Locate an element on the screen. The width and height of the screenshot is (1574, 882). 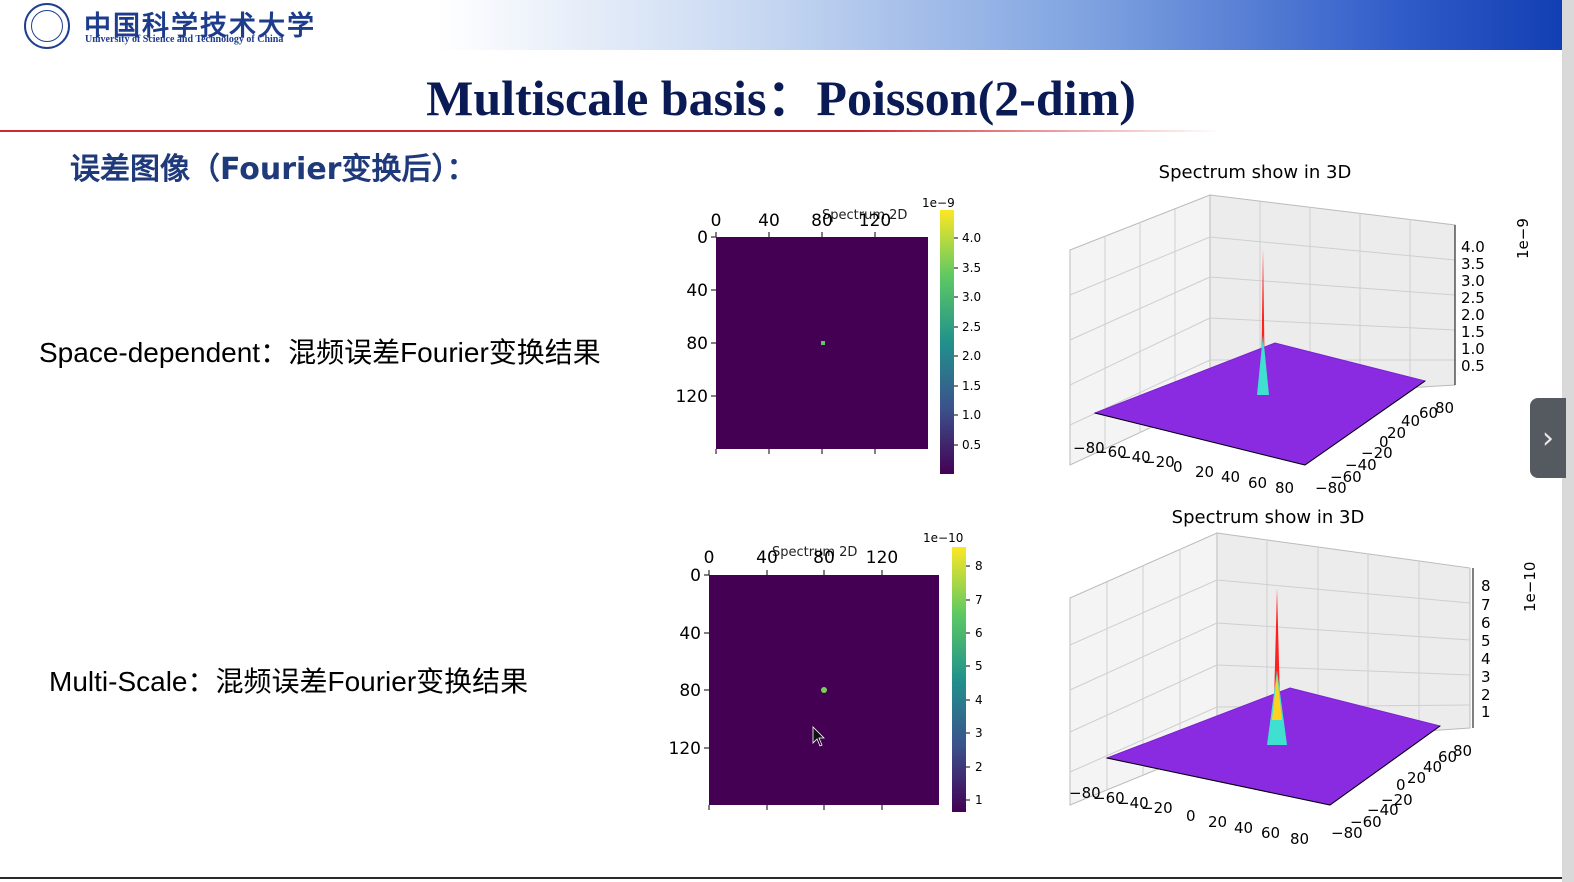
next-slide-button: › is located at coordinates (1548, 438).